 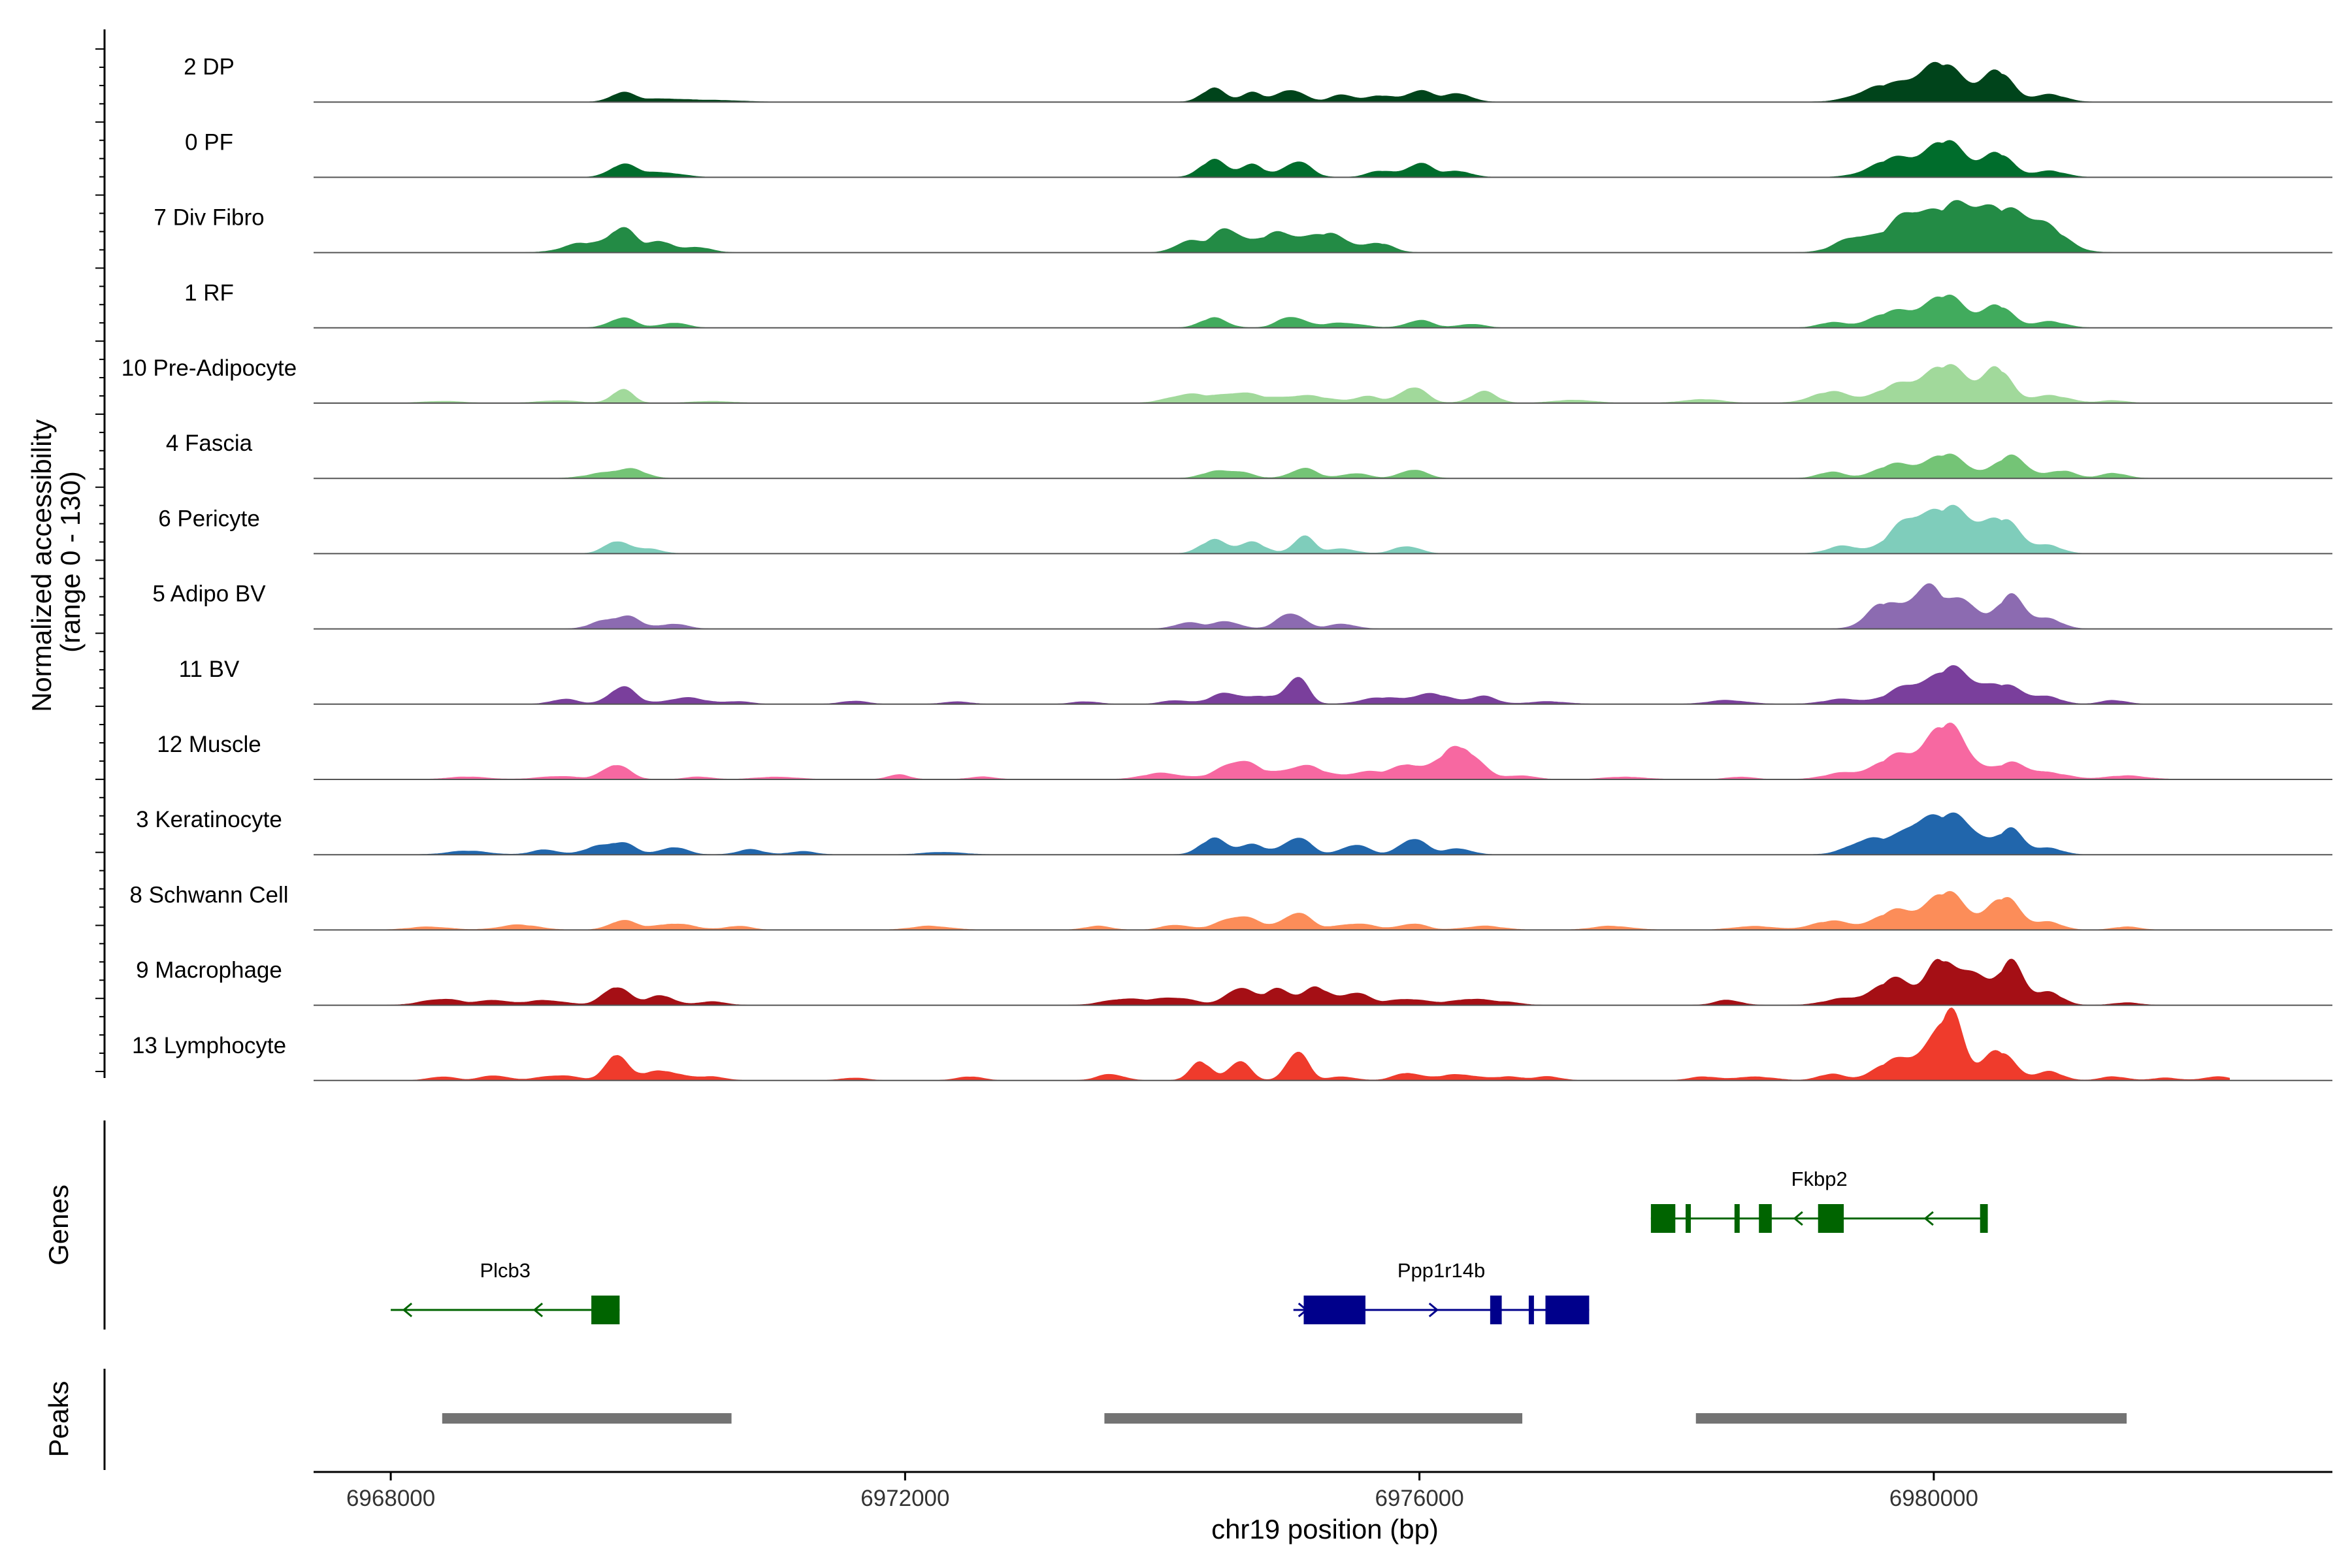 What do you see at coordinates (505, 1270) in the screenshot?
I see `gene-label: Plcb3` at bounding box center [505, 1270].